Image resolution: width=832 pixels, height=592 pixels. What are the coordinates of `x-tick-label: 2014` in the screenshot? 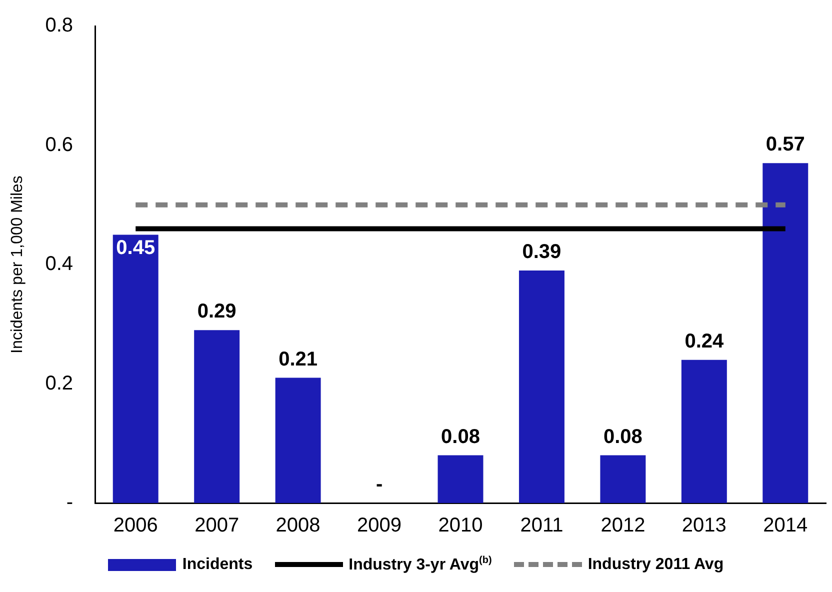 It's located at (785, 525).